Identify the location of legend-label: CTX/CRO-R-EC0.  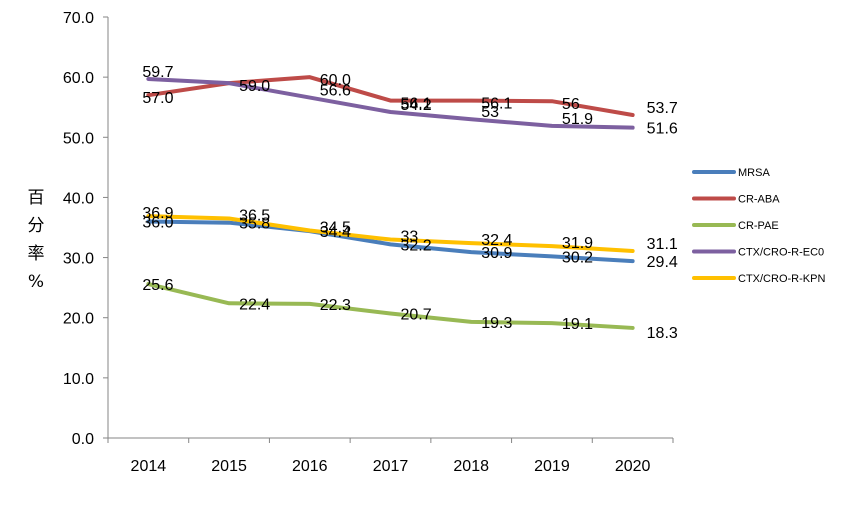
(781, 253).